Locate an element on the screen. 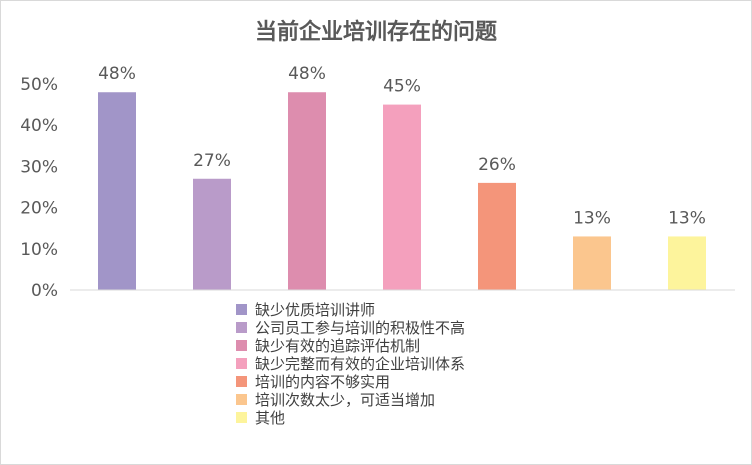  legend-label: 缺少优质培训讲师 is located at coordinates (315, 309).